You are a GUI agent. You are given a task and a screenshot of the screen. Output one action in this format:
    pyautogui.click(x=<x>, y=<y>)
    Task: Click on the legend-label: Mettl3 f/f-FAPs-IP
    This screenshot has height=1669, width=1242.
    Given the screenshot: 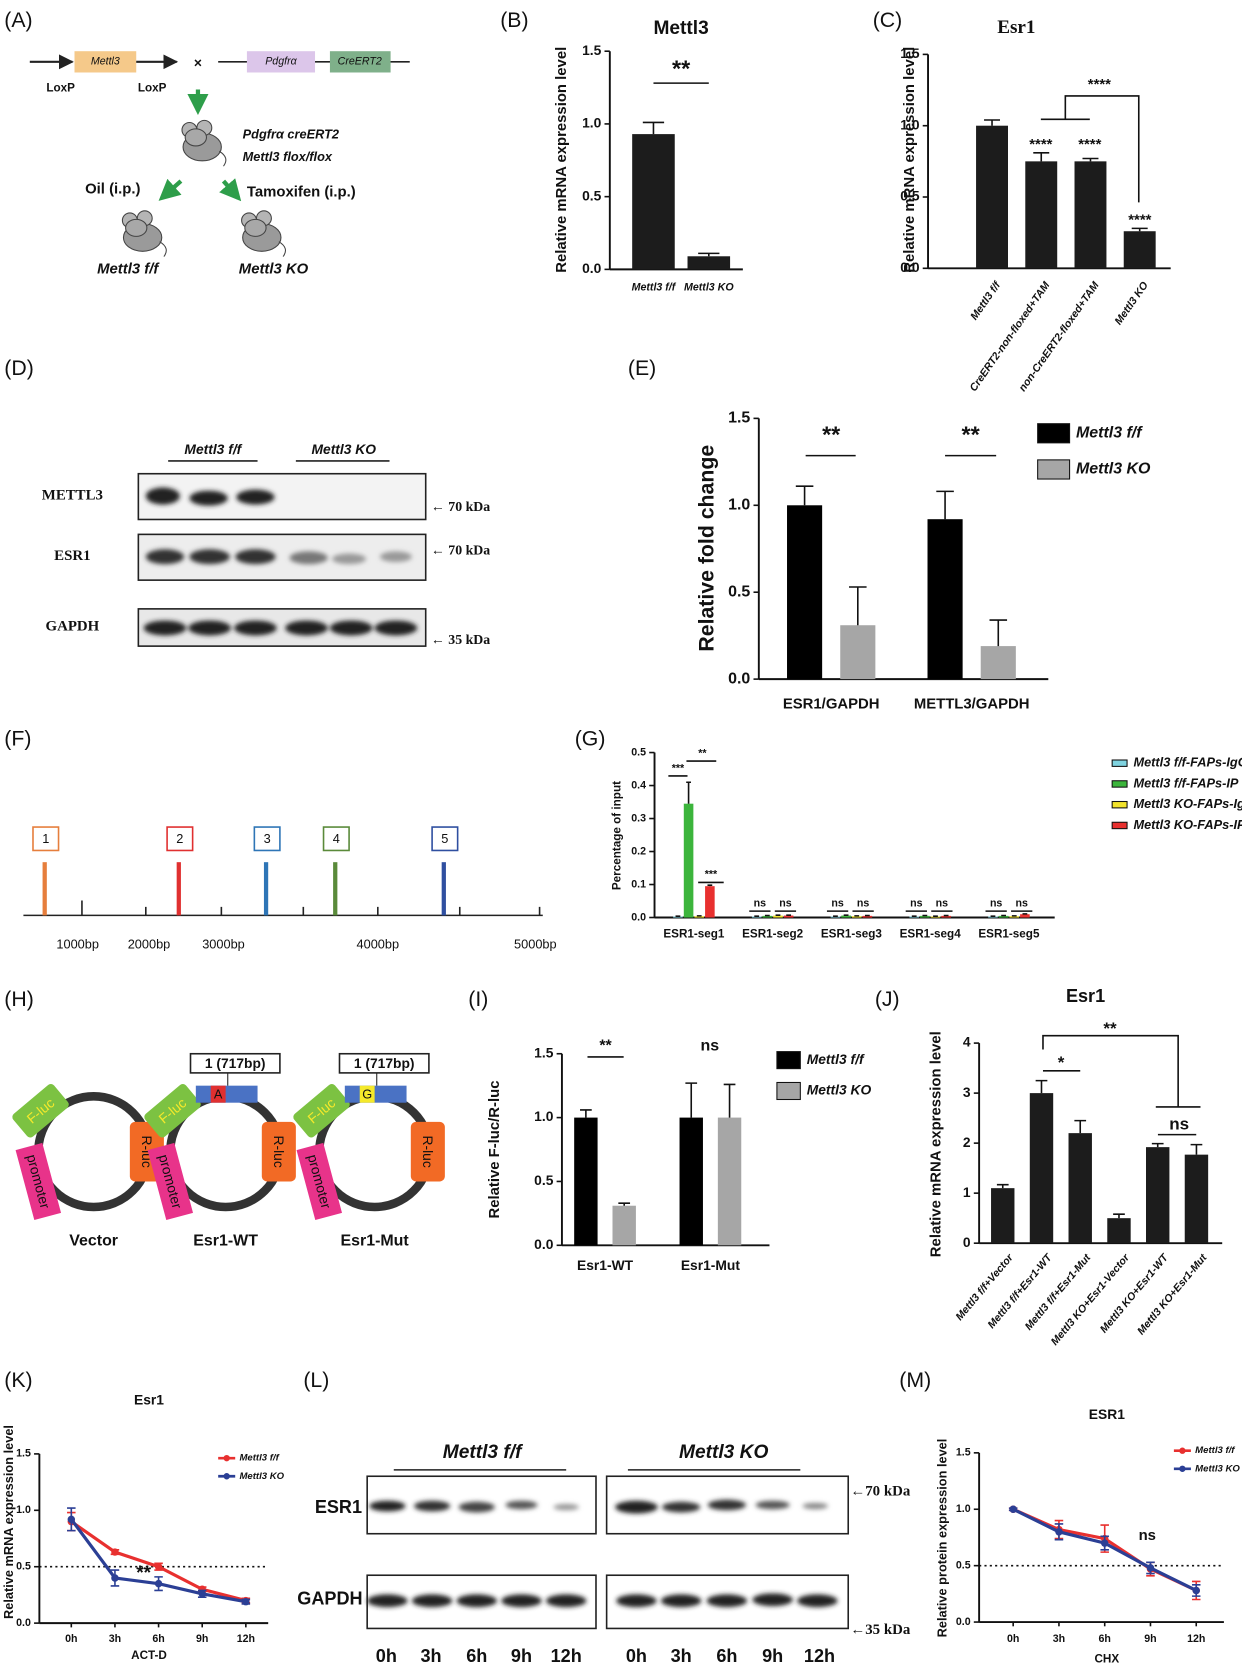 What is the action you would take?
    pyautogui.click(x=1185, y=782)
    